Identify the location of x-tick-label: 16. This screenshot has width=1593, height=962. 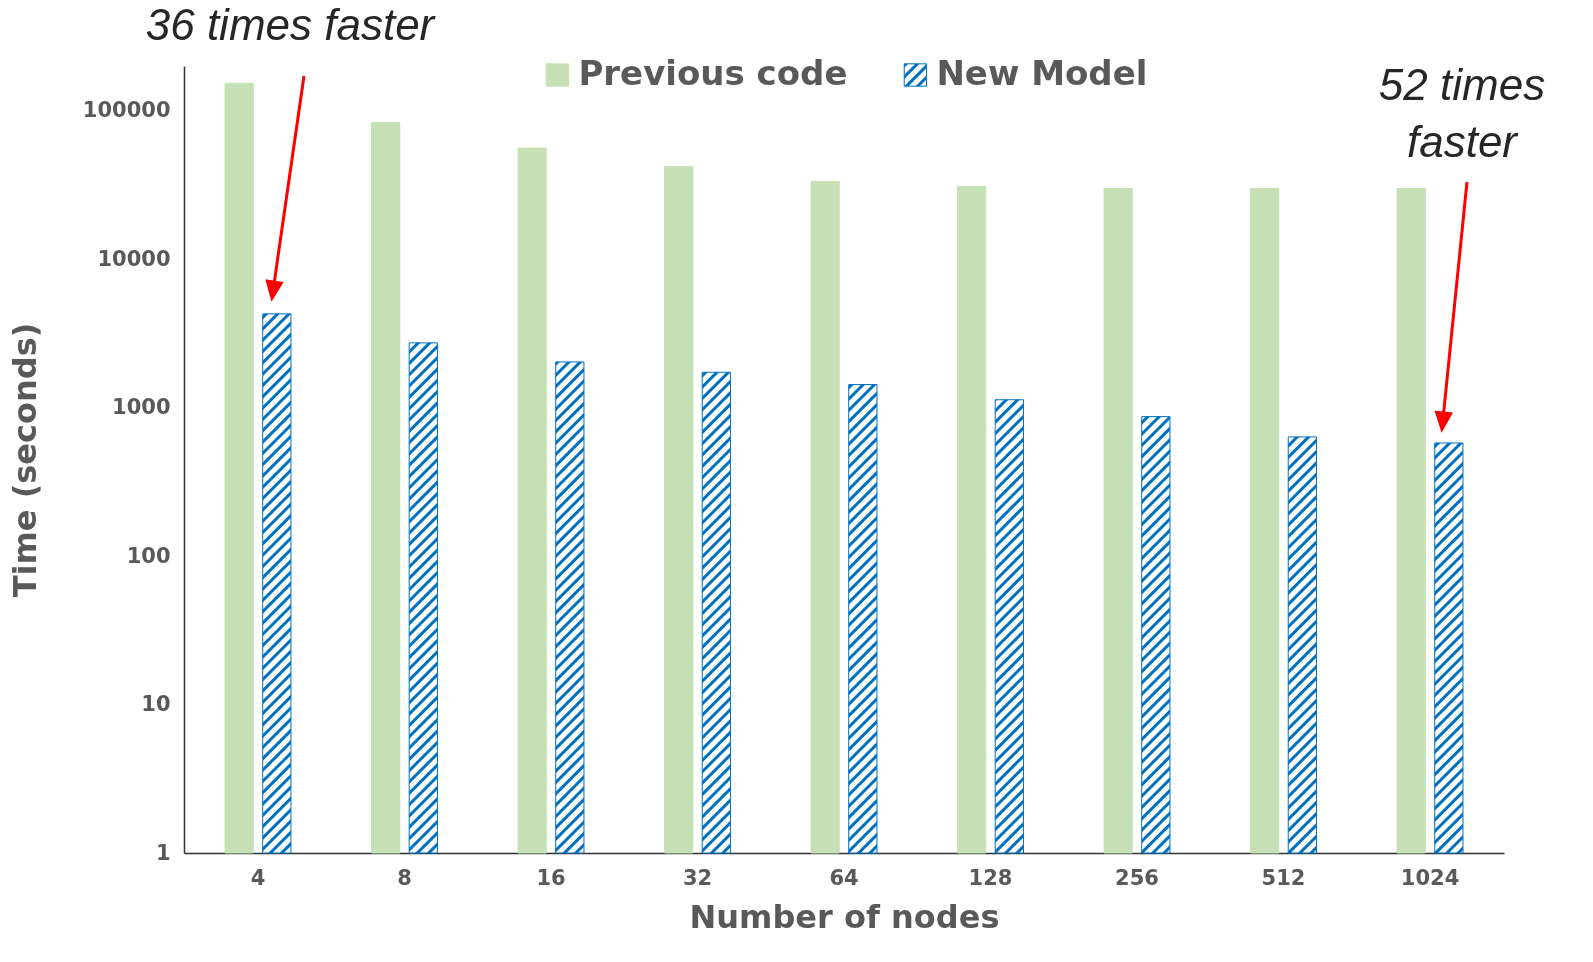
(551, 877).